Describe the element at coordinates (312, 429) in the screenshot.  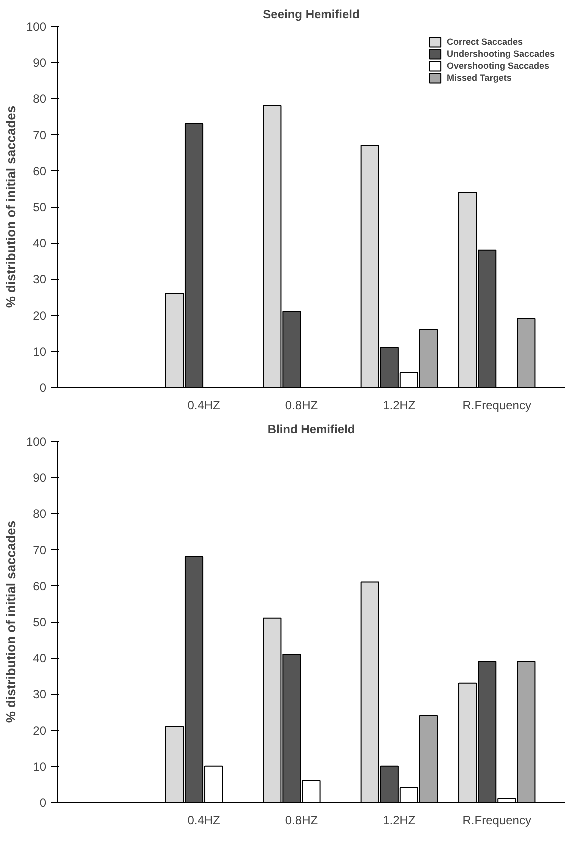
I see `chart-title: Blind Hemifield` at that location.